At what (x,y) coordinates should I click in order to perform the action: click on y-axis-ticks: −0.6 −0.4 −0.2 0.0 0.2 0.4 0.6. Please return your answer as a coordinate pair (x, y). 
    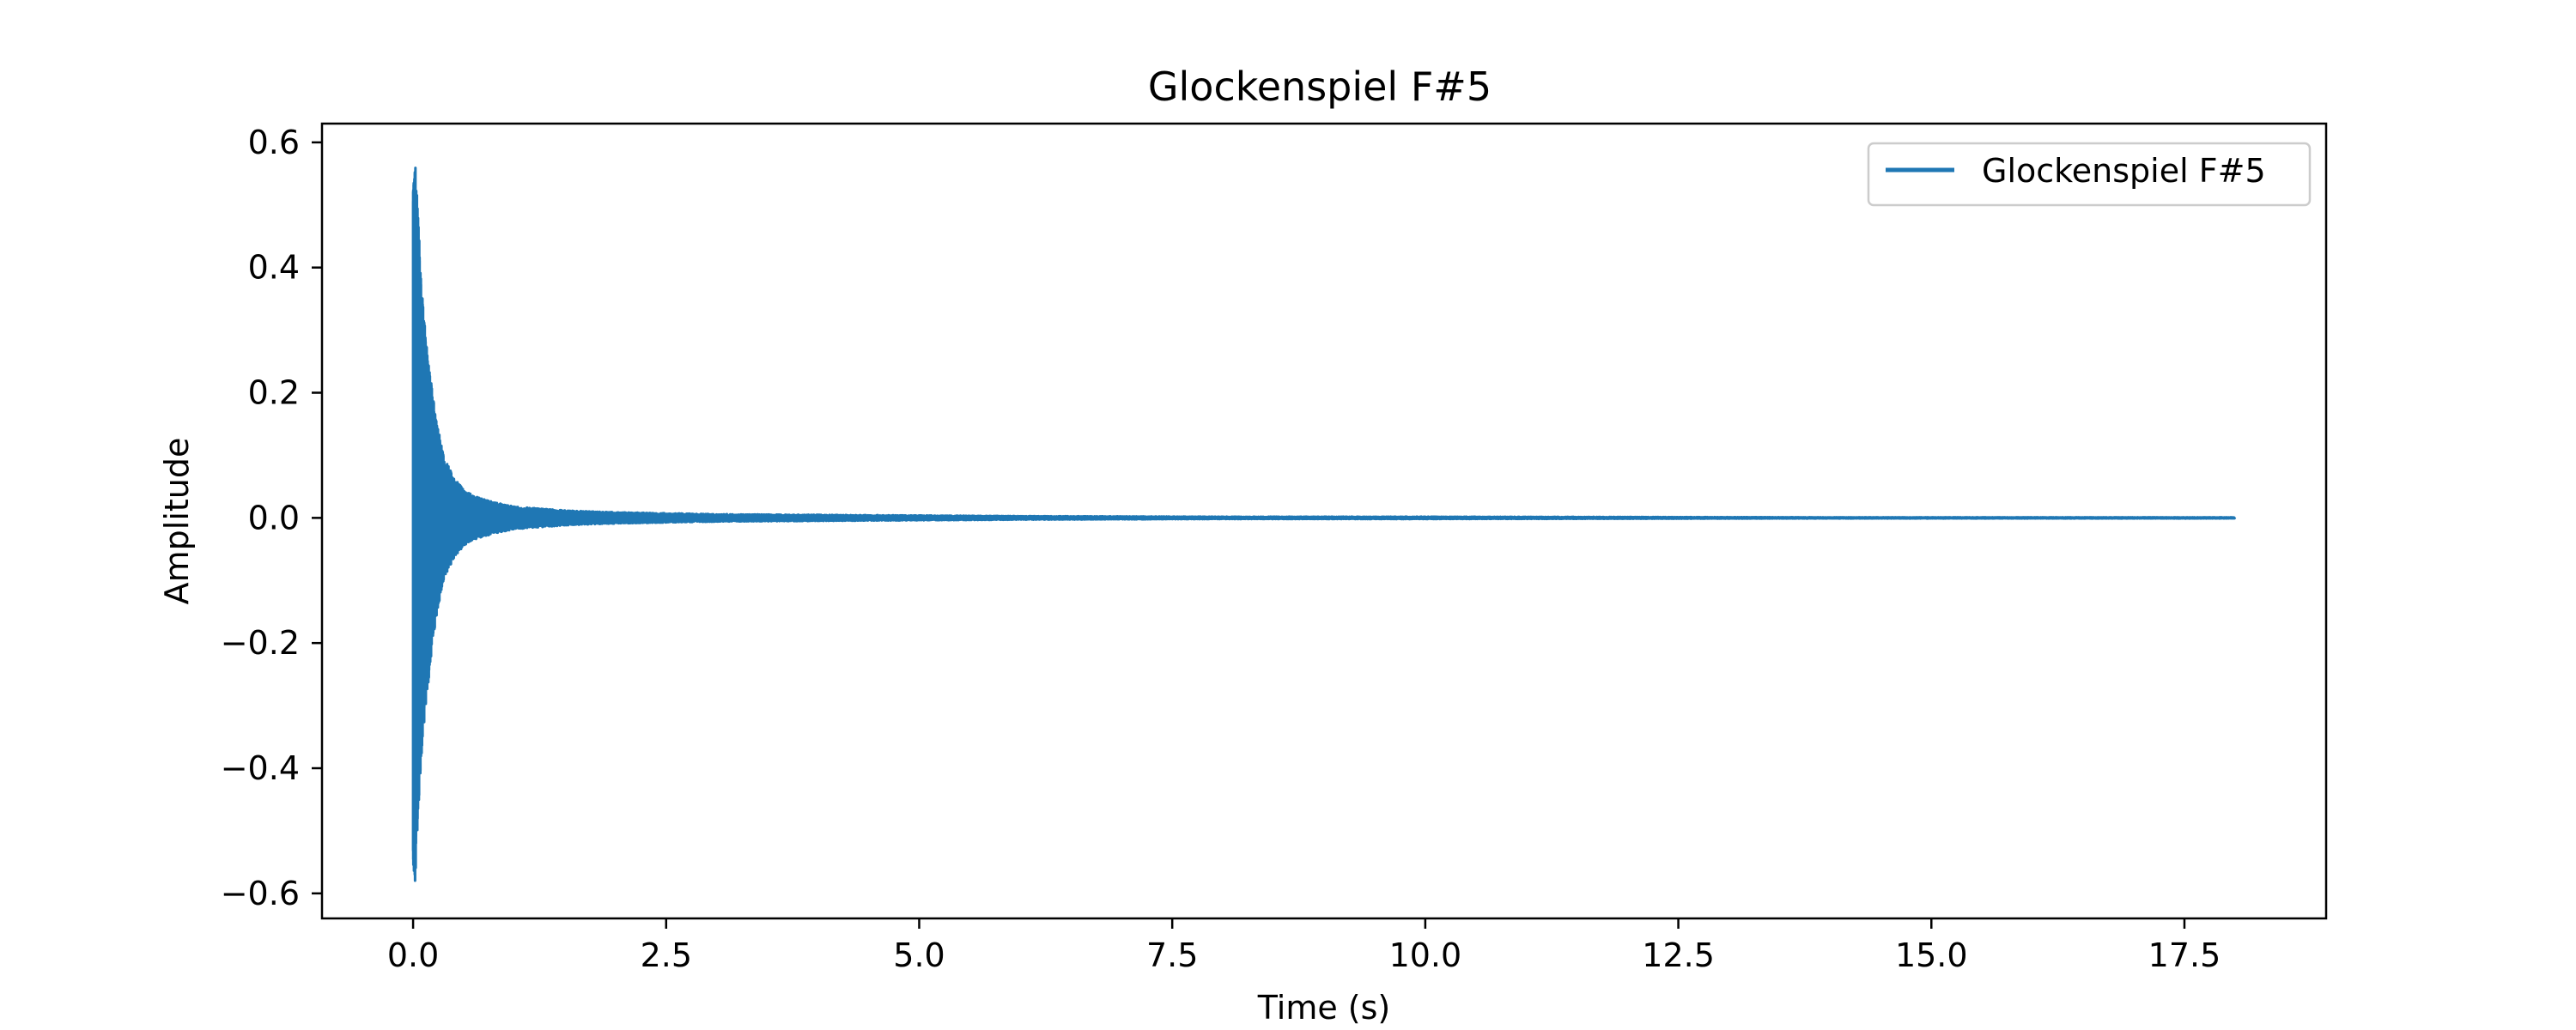
    Looking at the image, I should click on (271, 518).